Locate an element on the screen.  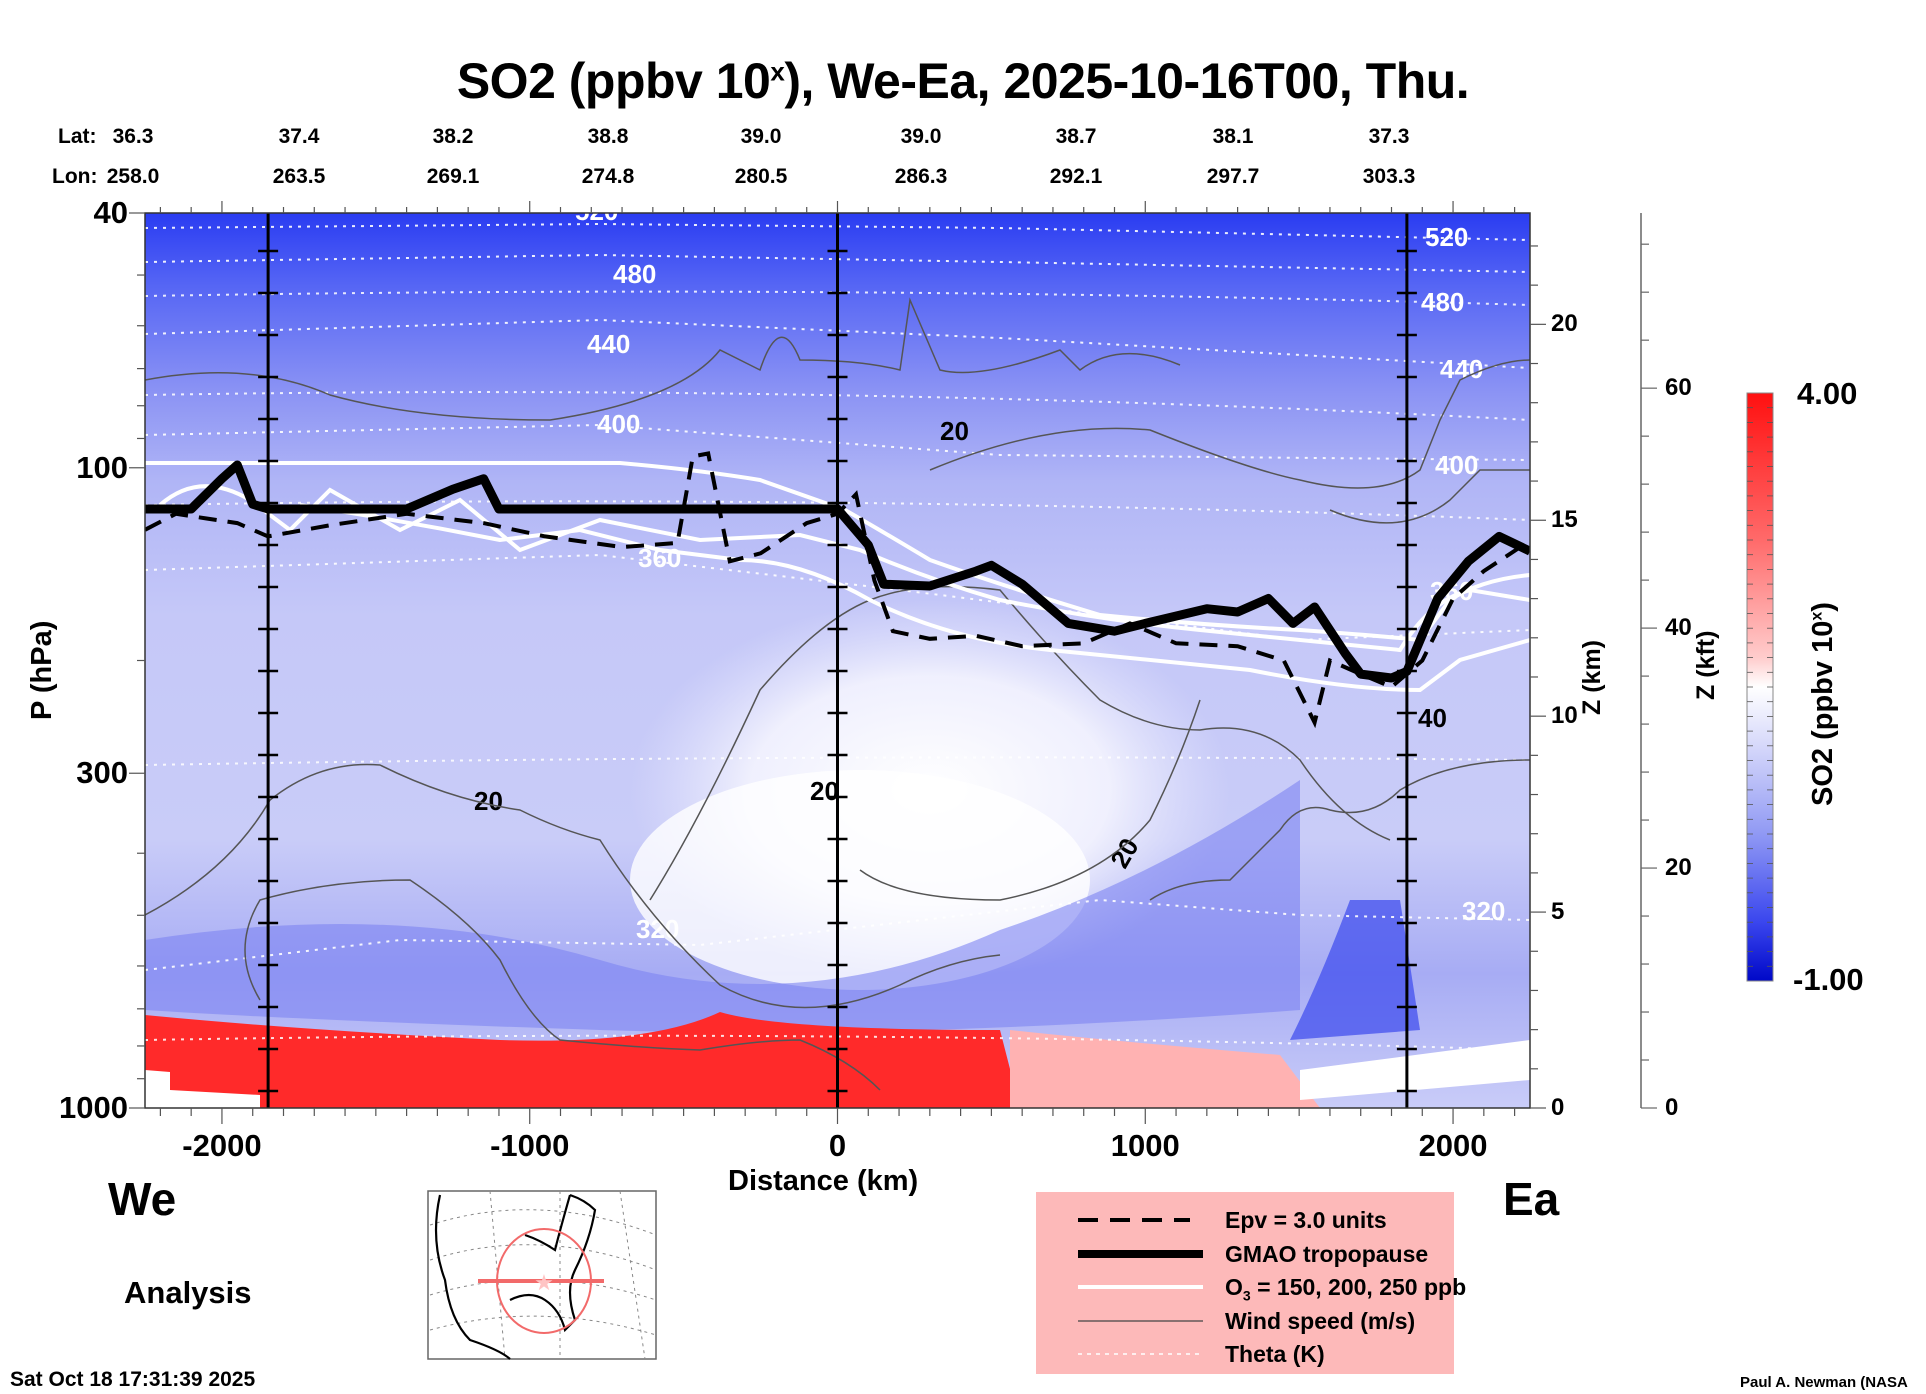
x-tick-label: 0 is located at coordinates (837, 1145).